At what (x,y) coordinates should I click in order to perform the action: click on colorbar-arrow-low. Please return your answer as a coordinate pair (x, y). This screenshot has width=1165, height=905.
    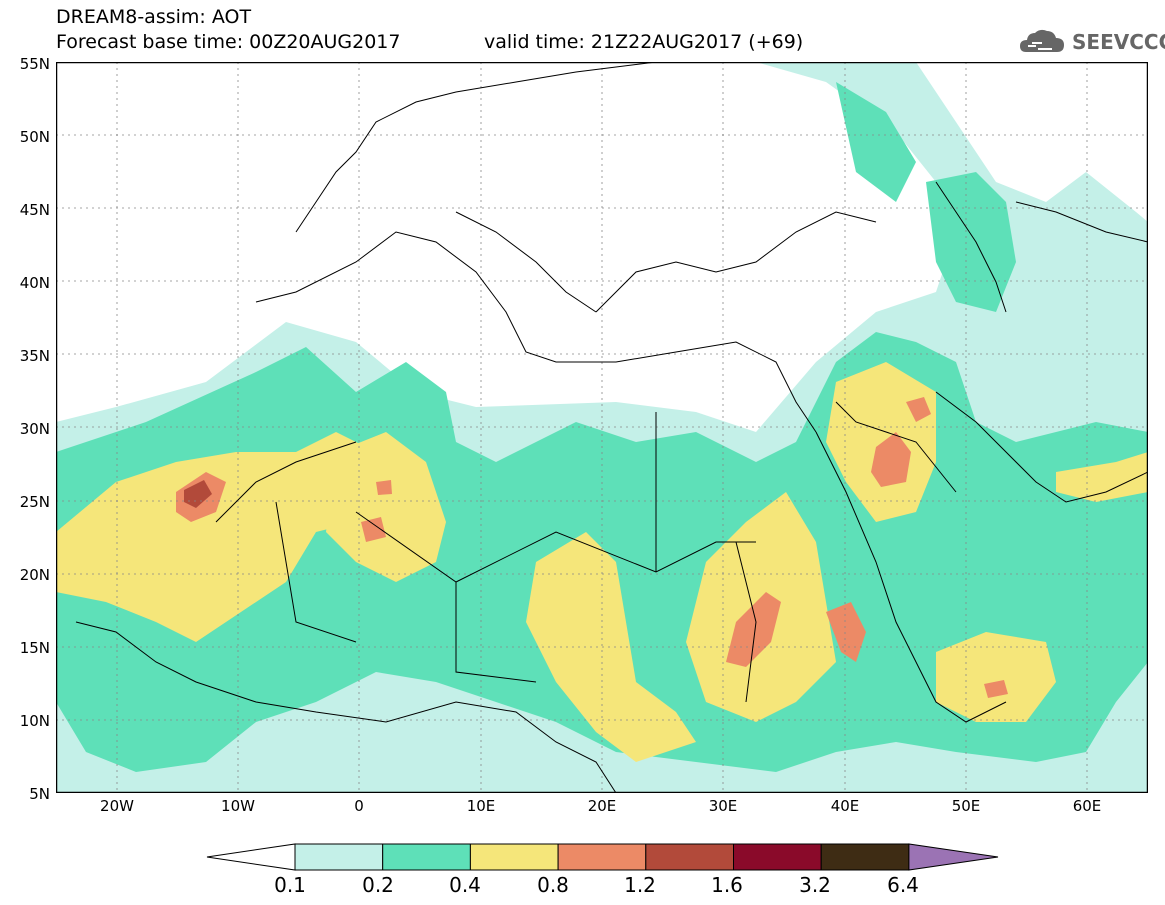
    Looking at the image, I should click on (251, 857).